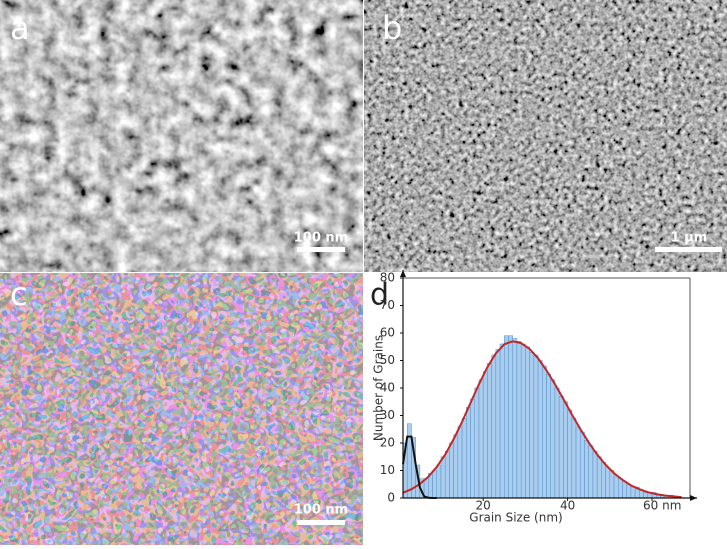  Describe the element at coordinates (387, 443) in the screenshot. I see `y-tick-label: 20` at that location.